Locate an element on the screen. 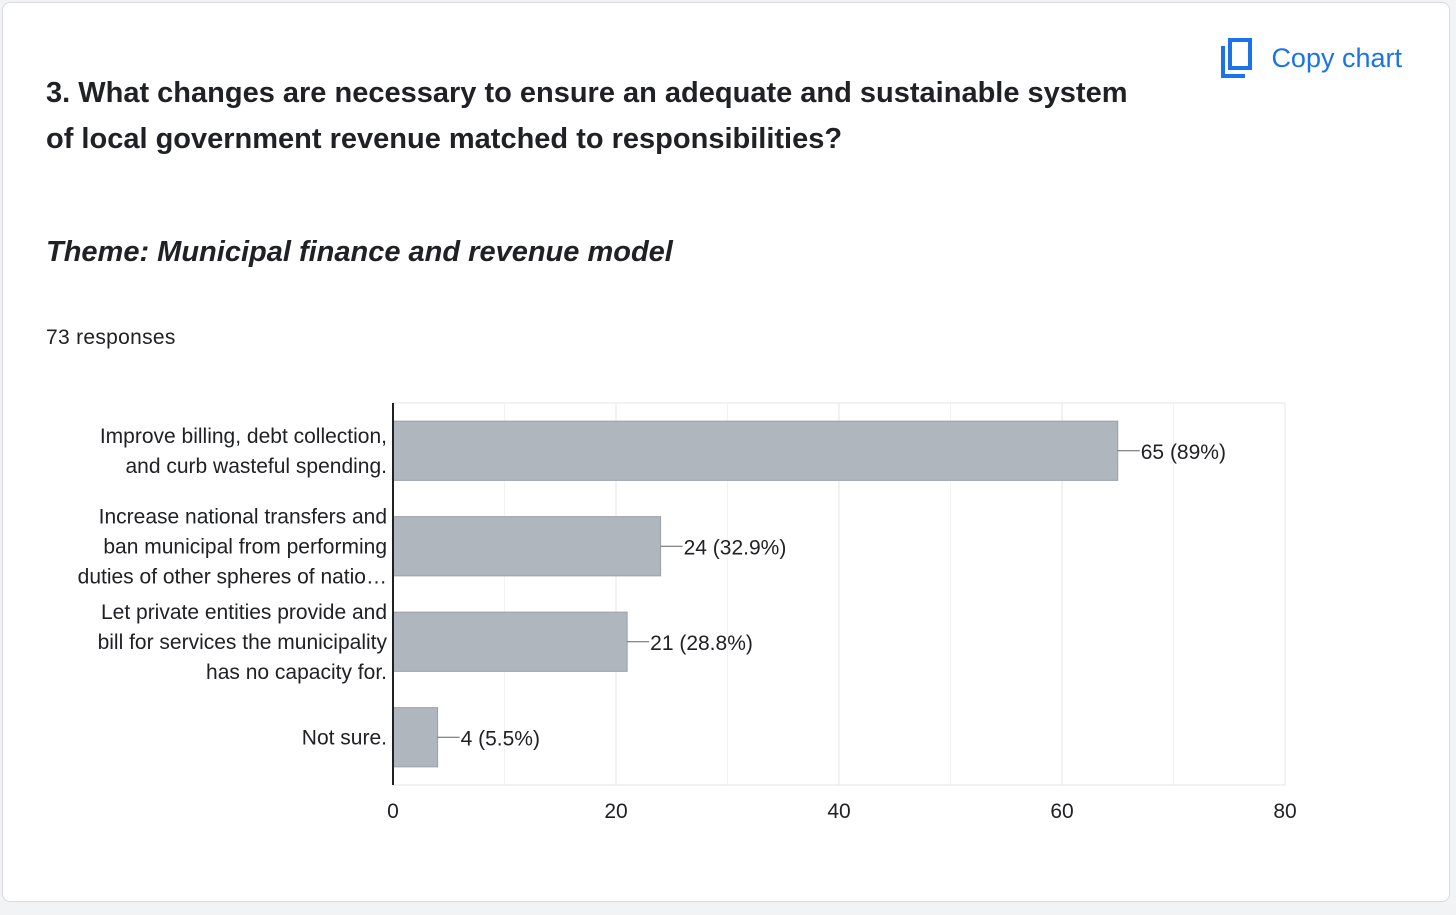 This screenshot has height=915, width=1456. category-label: has no capacity for. is located at coordinates (296, 672).